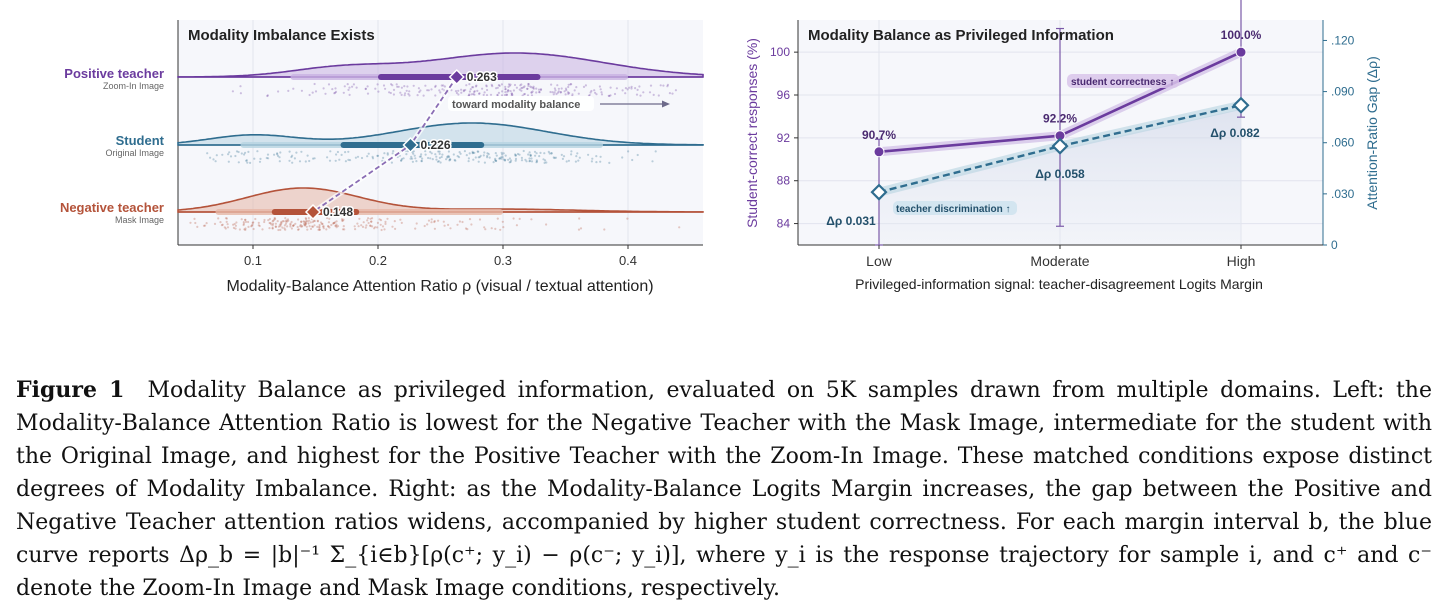 The height and width of the screenshot is (605, 1447). What do you see at coordinates (666, 104) in the screenshot?
I see `annotation-arrow-head` at bounding box center [666, 104].